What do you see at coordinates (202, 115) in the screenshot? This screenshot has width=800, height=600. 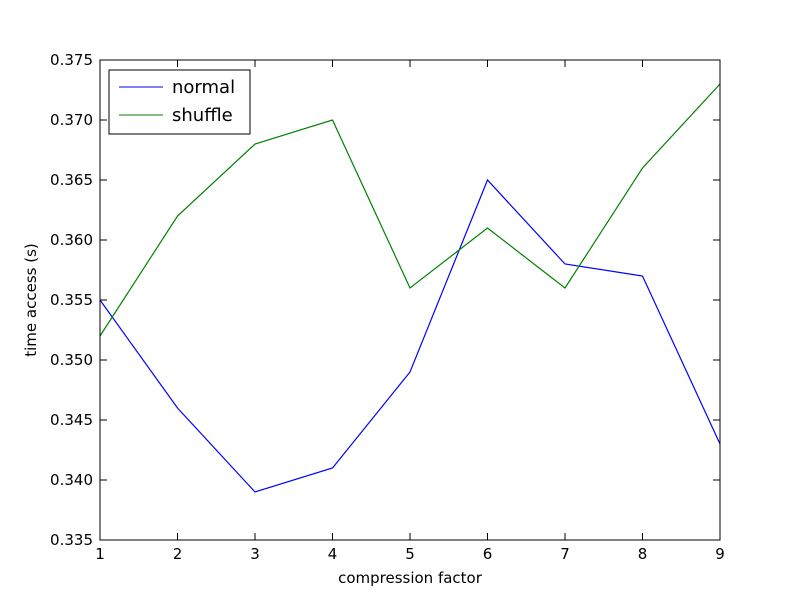 I see `legend-label-shuffle: shuffle` at bounding box center [202, 115].